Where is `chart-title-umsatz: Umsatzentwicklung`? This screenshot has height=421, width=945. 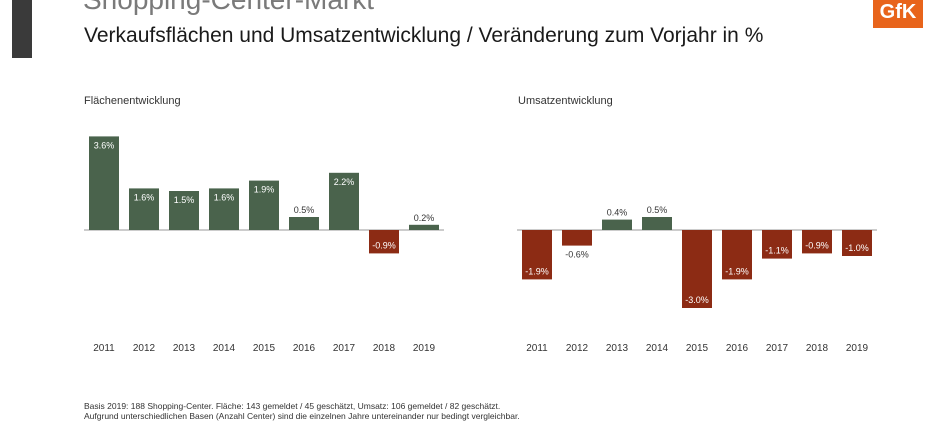 chart-title-umsatz: Umsatzentwicklung is located at coordinates (565, 101).